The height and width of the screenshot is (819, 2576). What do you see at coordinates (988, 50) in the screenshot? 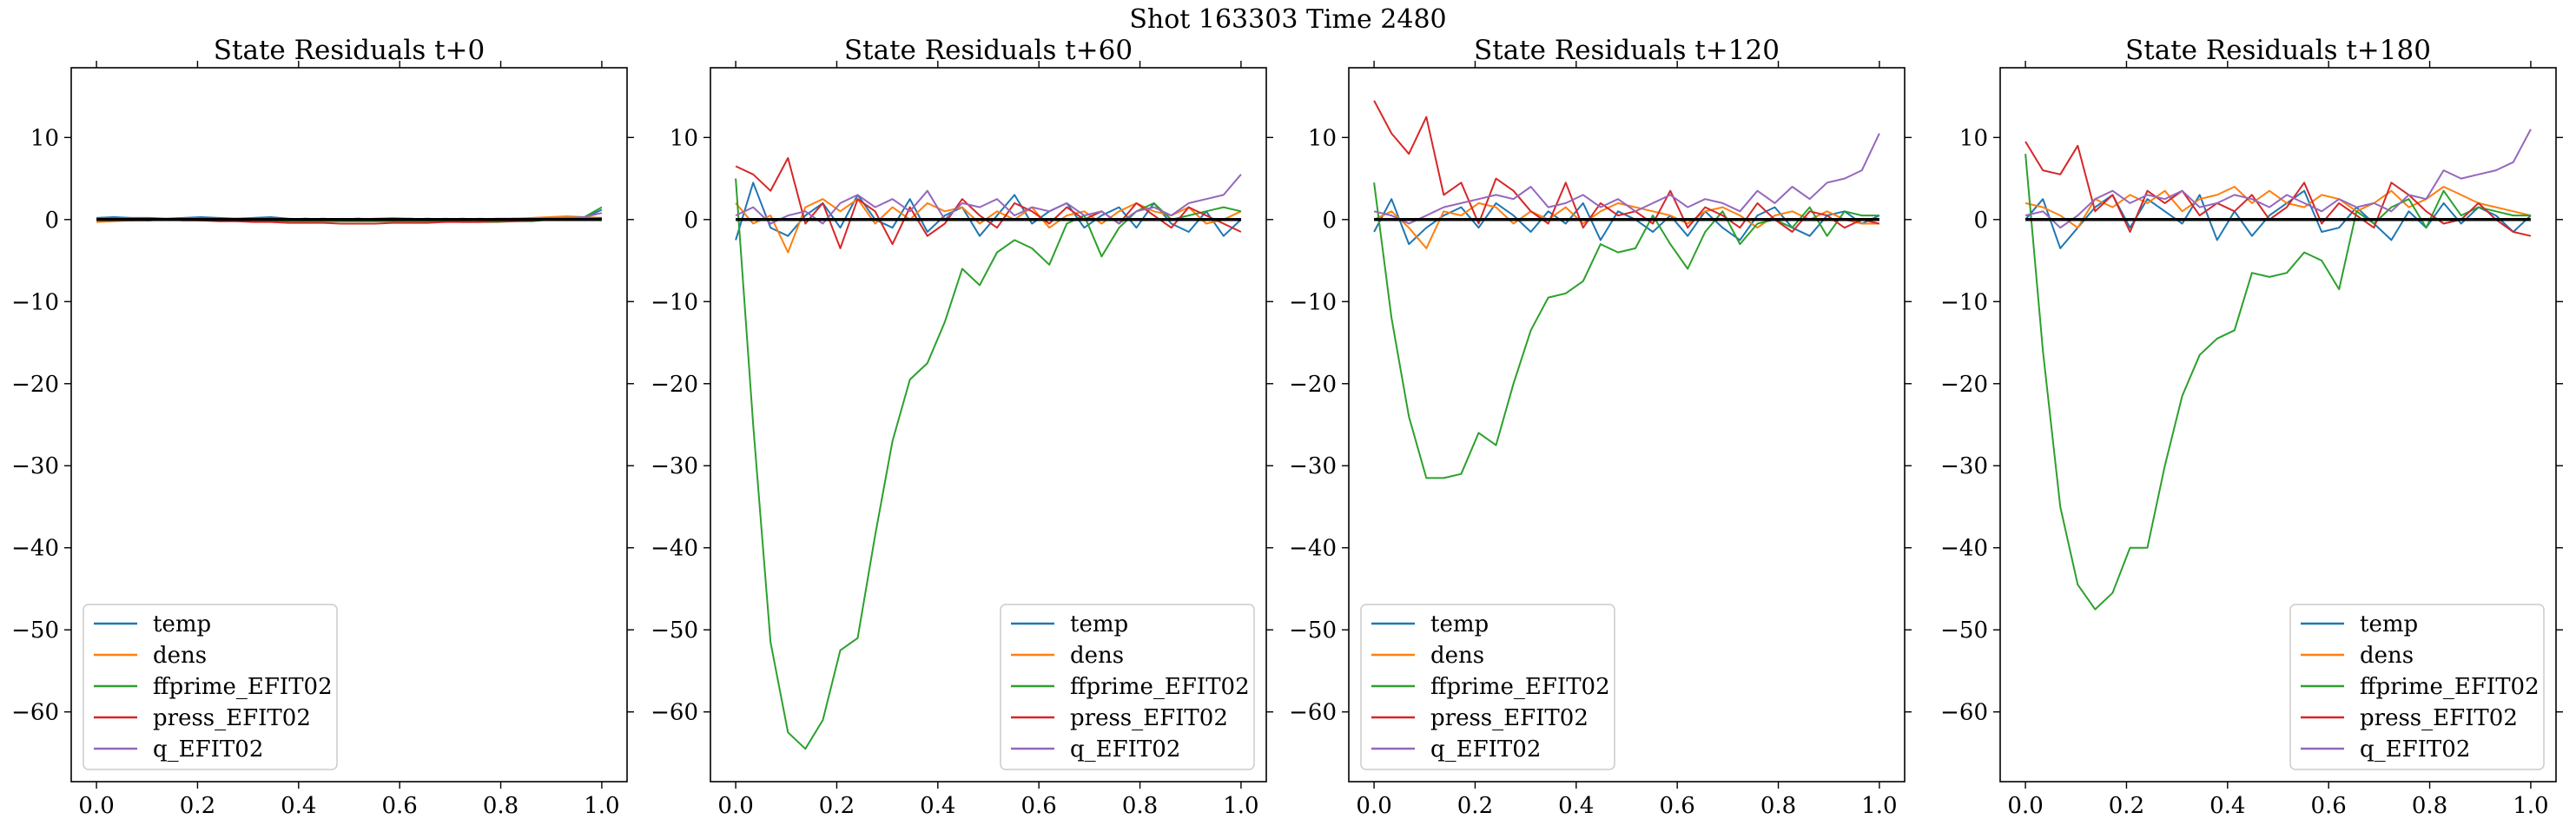
I see `subplot-title: State Residuals t+60` at bounding box center [988, 50].